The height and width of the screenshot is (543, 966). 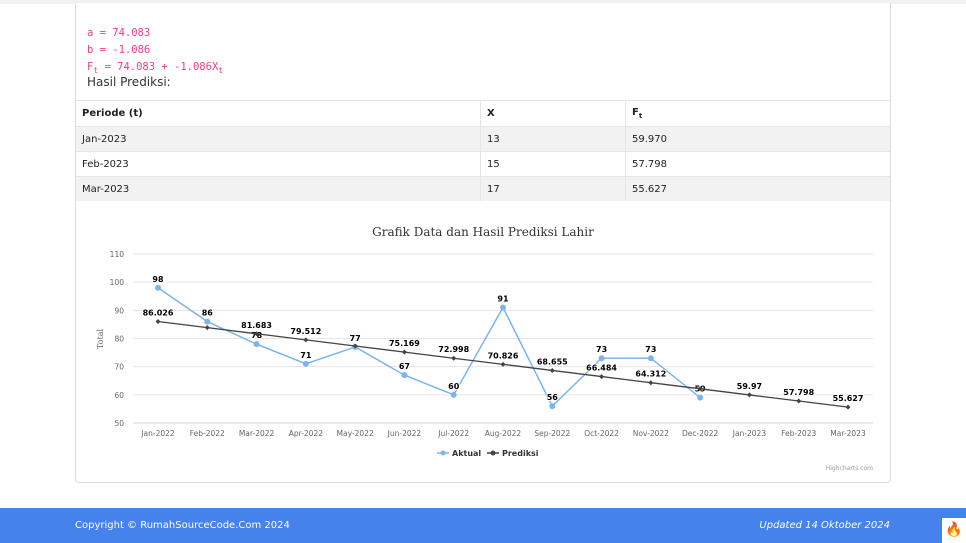 What do you see at coordinates (305, 331) in the screenshot?
I see `data-label: 79.512` at bounding box center [305, 331].